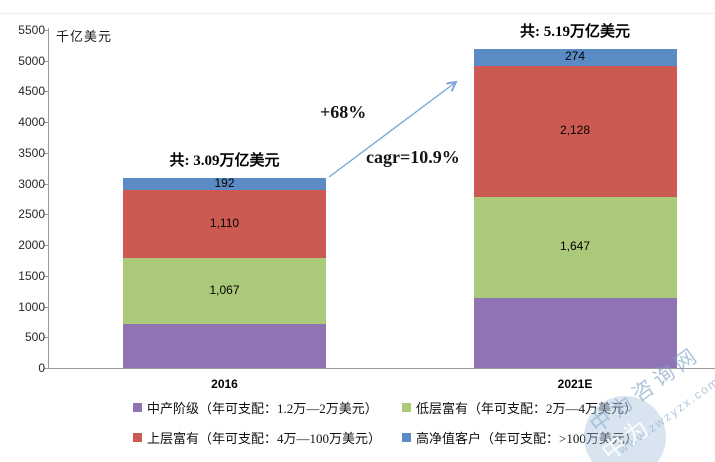 The image size is (715, 462). Describe the element at coordinates (527, 438) in the screenshot. I see `legend-label: 高净值客户（年可支配：>100万美元）` at that location.